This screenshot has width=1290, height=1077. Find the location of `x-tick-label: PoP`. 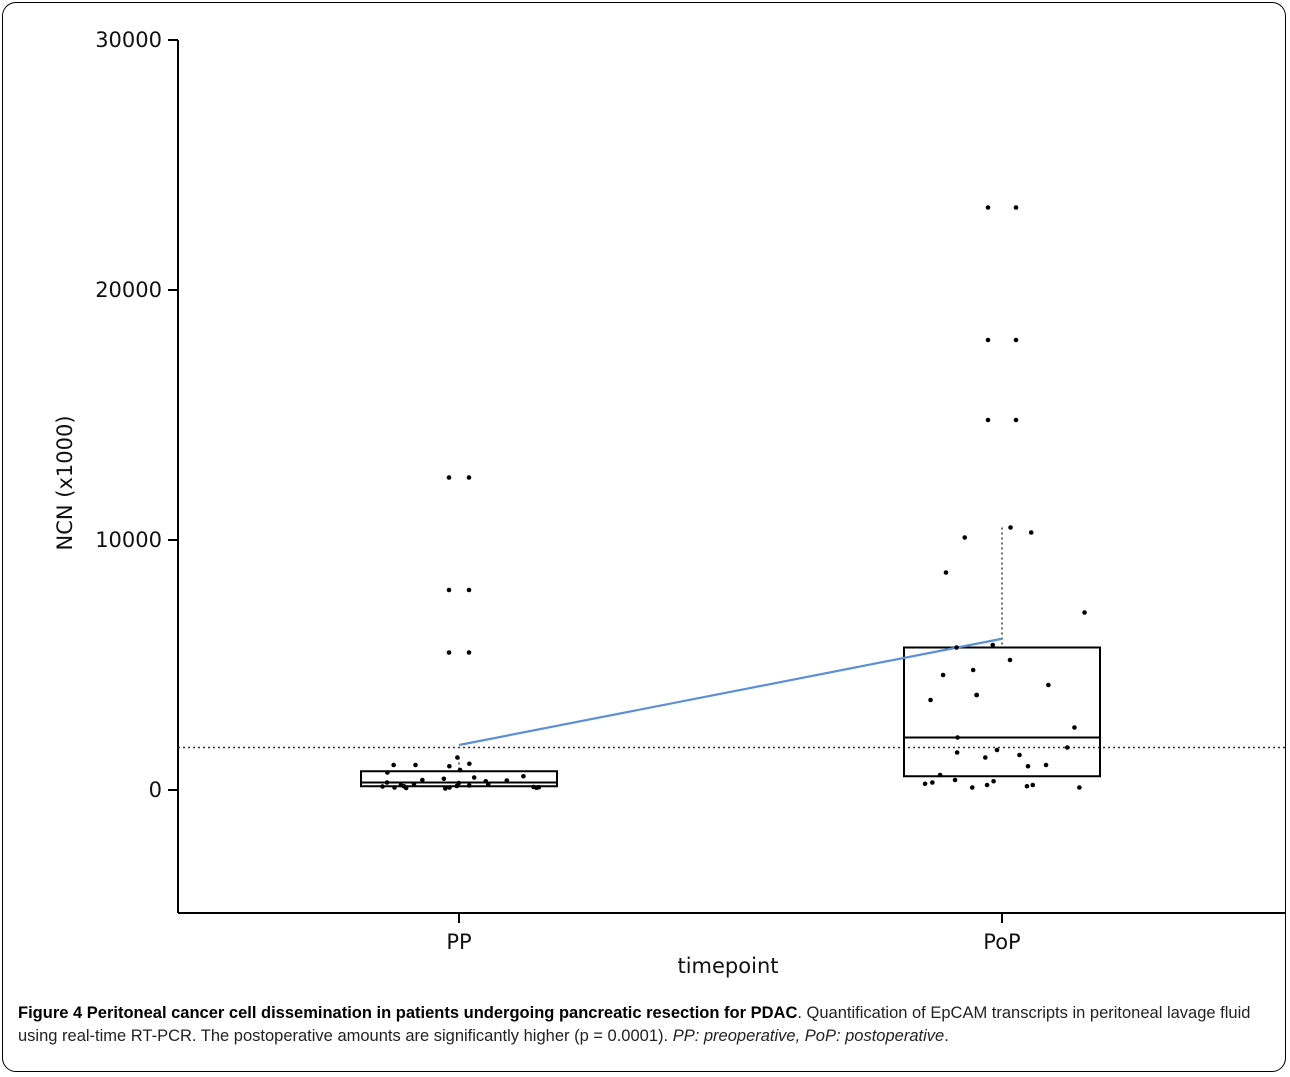

x-tick-label: PoP is located at coordinates (1001, 942).